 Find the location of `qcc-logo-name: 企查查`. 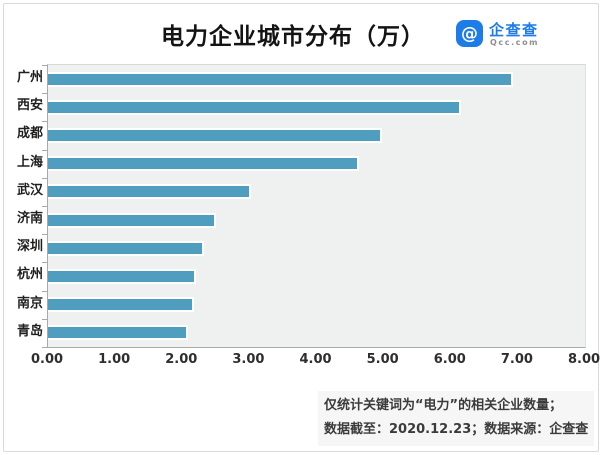

qcc-logo-name: 企查查 is located at coordinates (514, 30).